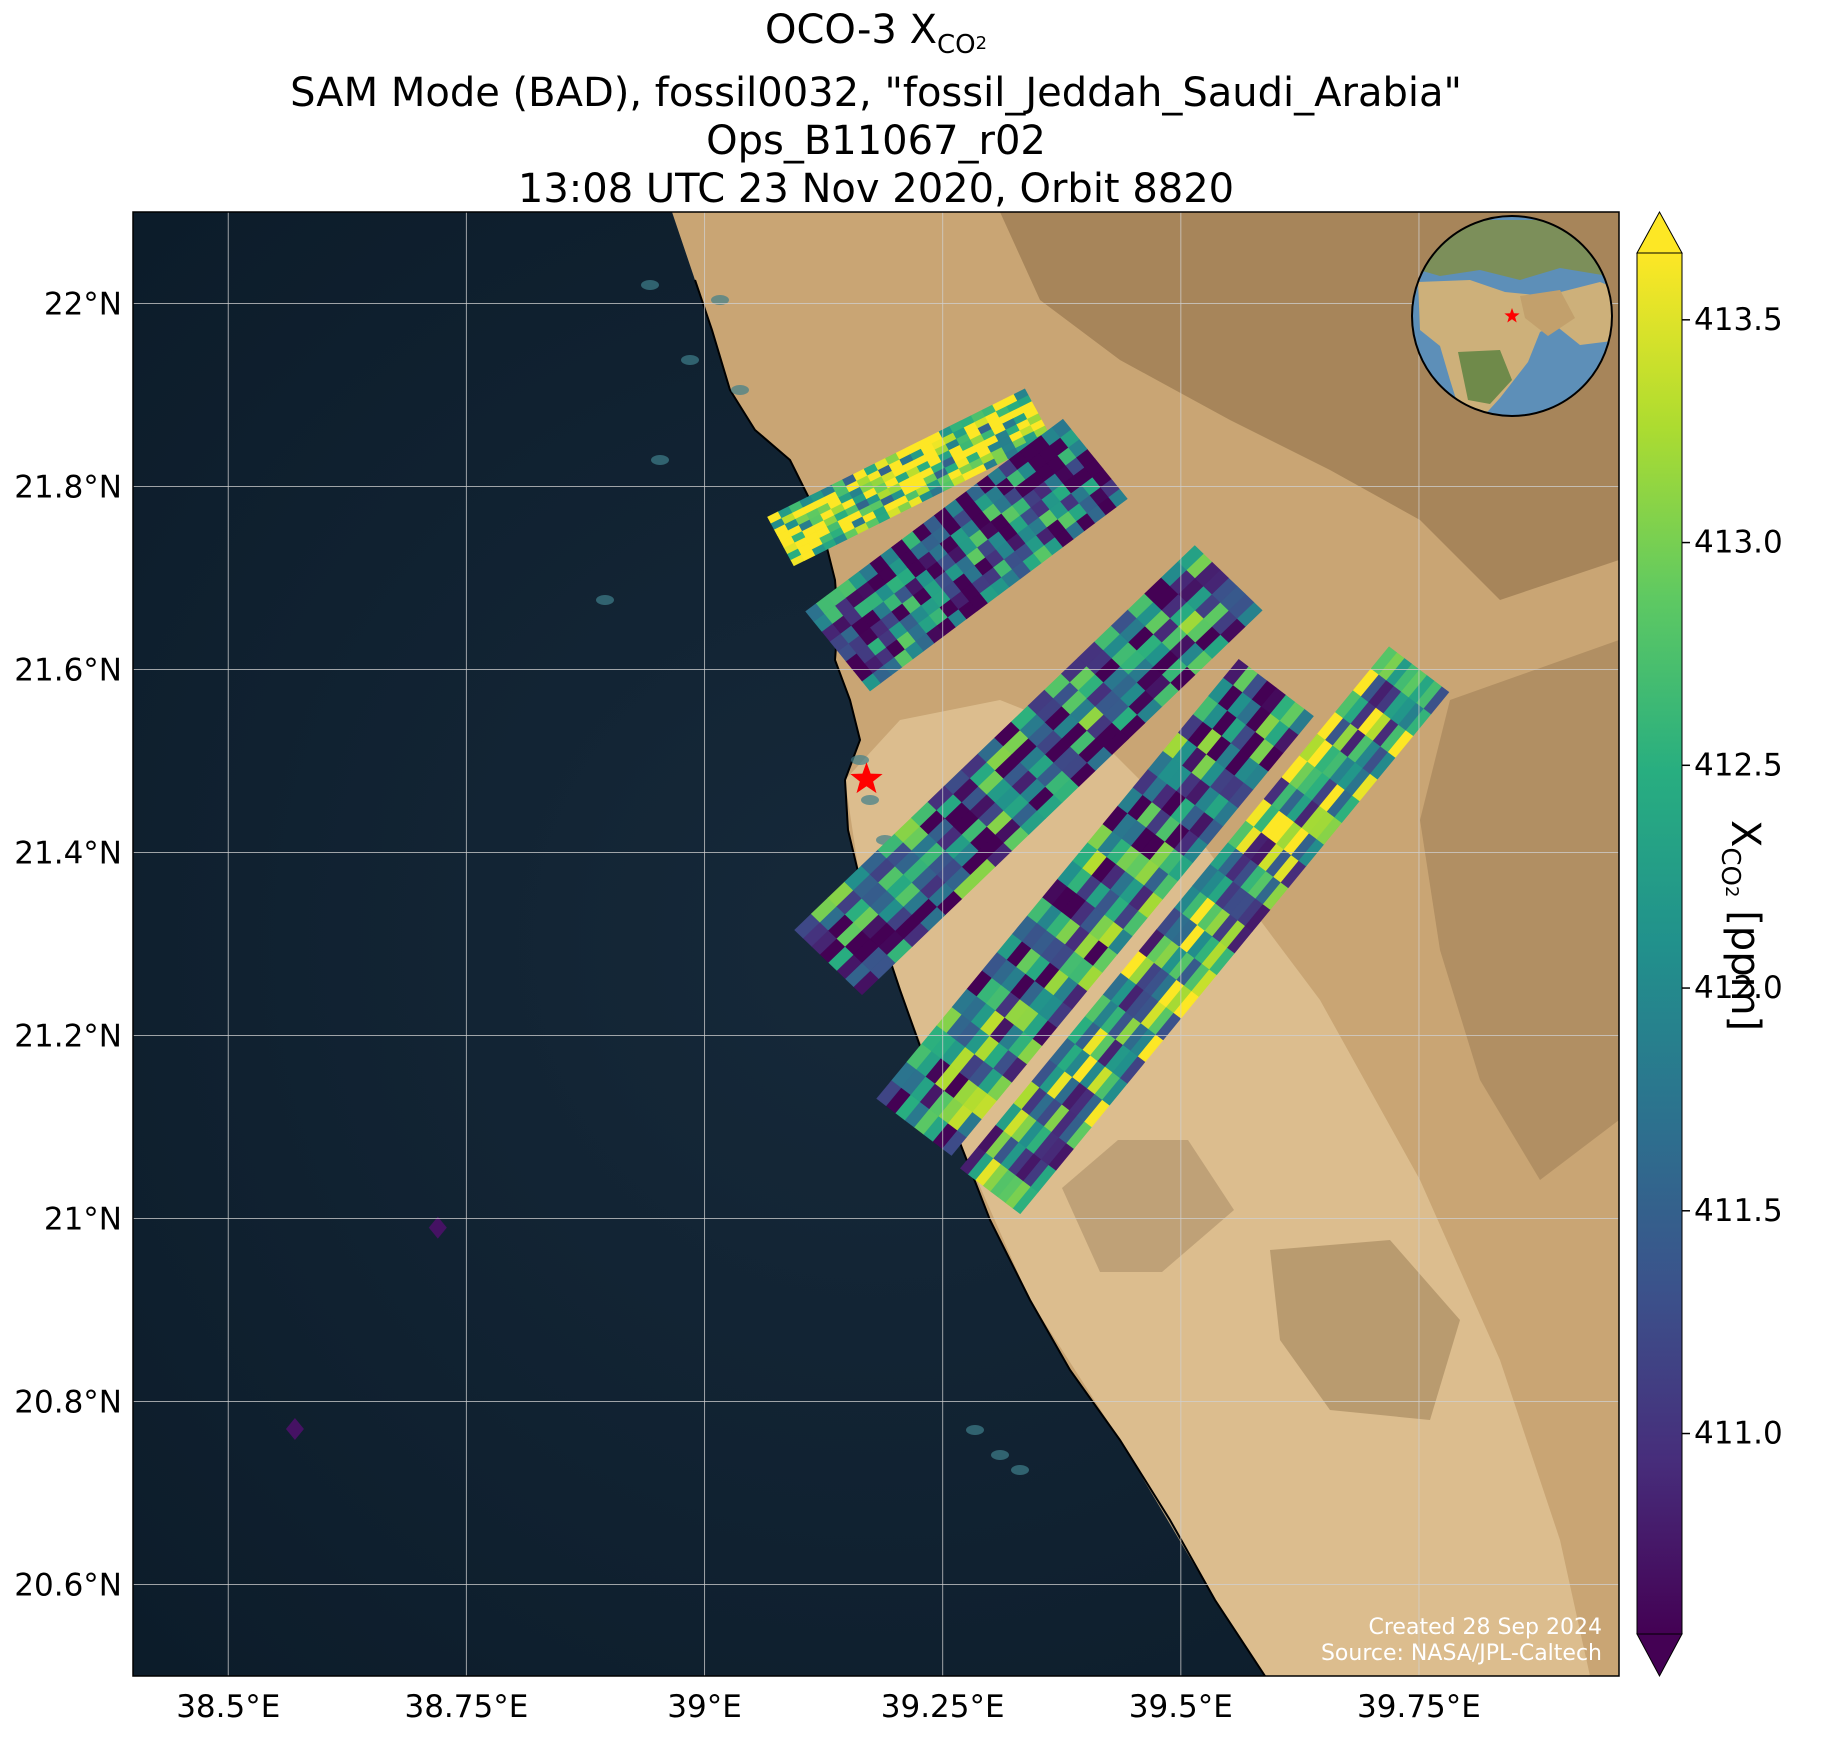 The height and width of the screenshot is (1761, 1838). Describe the element at coordinates (1738, 320) in the screenshot. I see `colorbar-tick-label: 413.5` at that location.